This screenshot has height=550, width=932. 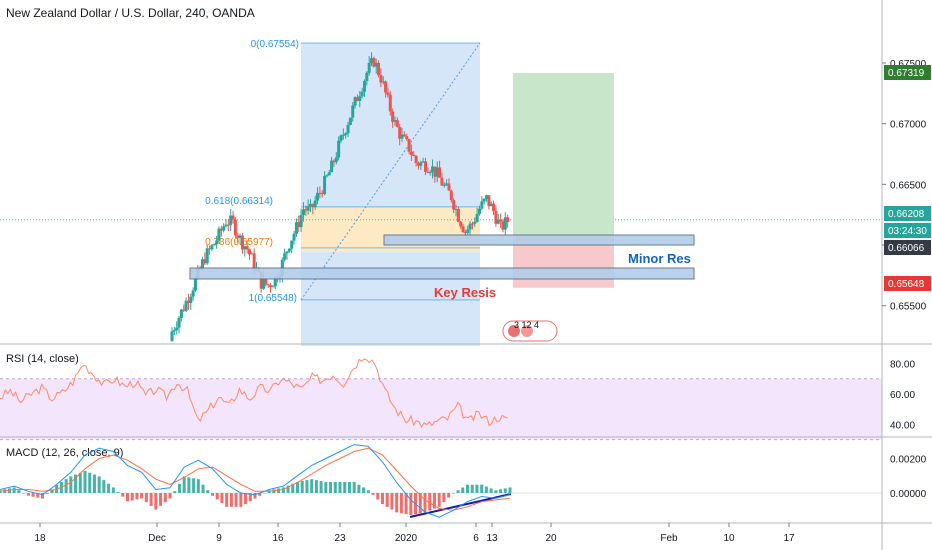 I want to click on price-tag-label: 03:24:30, so click(x=907, y=231).